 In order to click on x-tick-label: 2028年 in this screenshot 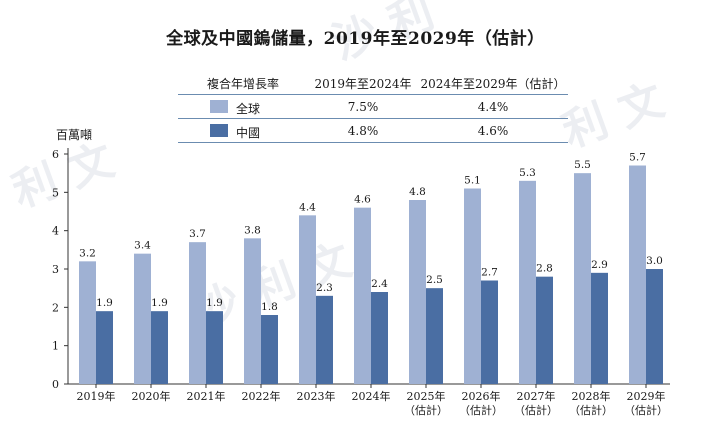, I will do `click(591, 396)`.